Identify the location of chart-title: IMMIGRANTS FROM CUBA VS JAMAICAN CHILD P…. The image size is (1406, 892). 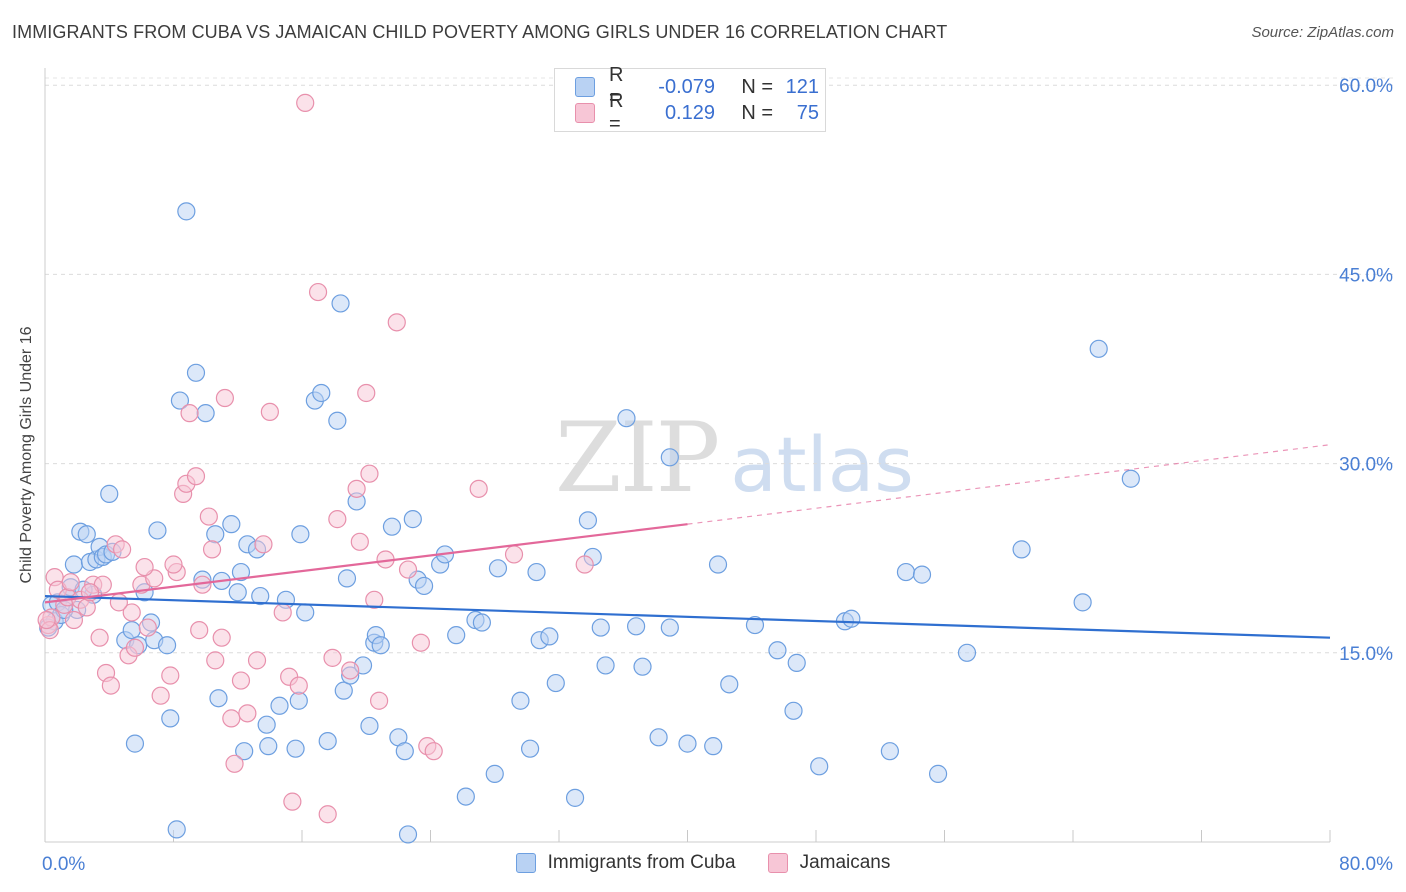
(480, 32).